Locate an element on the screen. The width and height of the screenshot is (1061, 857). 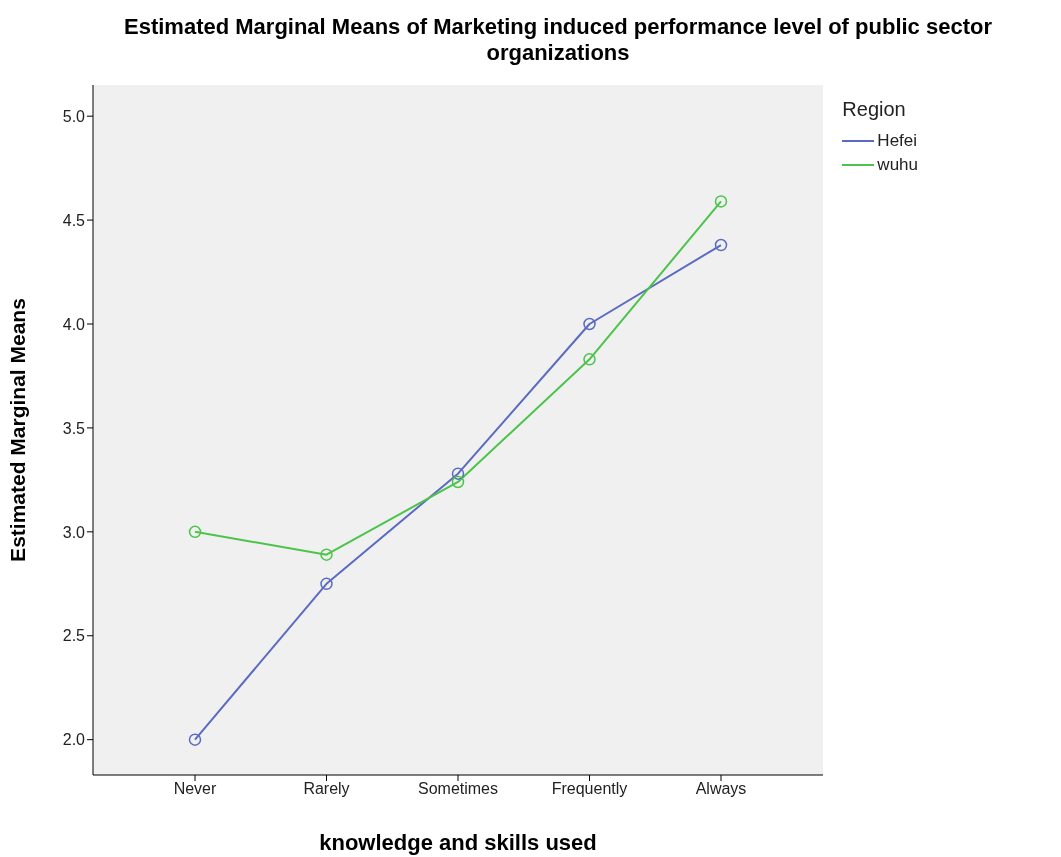
y-tick-label: 4.0 is located at coordinates (74, 324).